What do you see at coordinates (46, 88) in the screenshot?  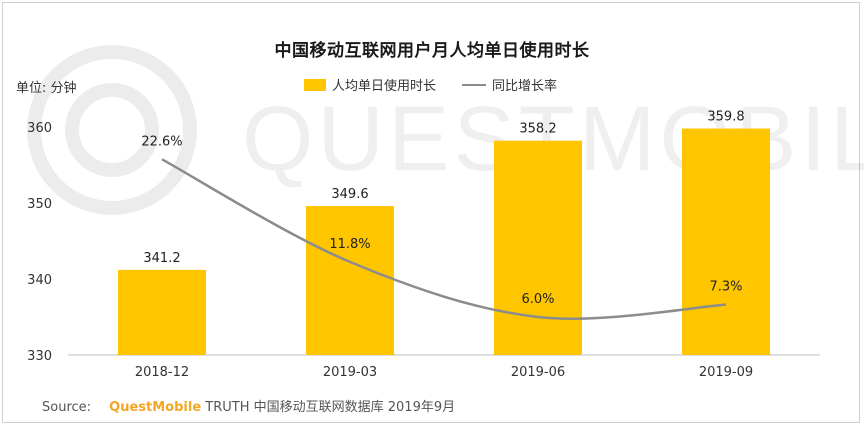 I see `unit-label: 单位: 分钟` at bounding box center [46, 88].